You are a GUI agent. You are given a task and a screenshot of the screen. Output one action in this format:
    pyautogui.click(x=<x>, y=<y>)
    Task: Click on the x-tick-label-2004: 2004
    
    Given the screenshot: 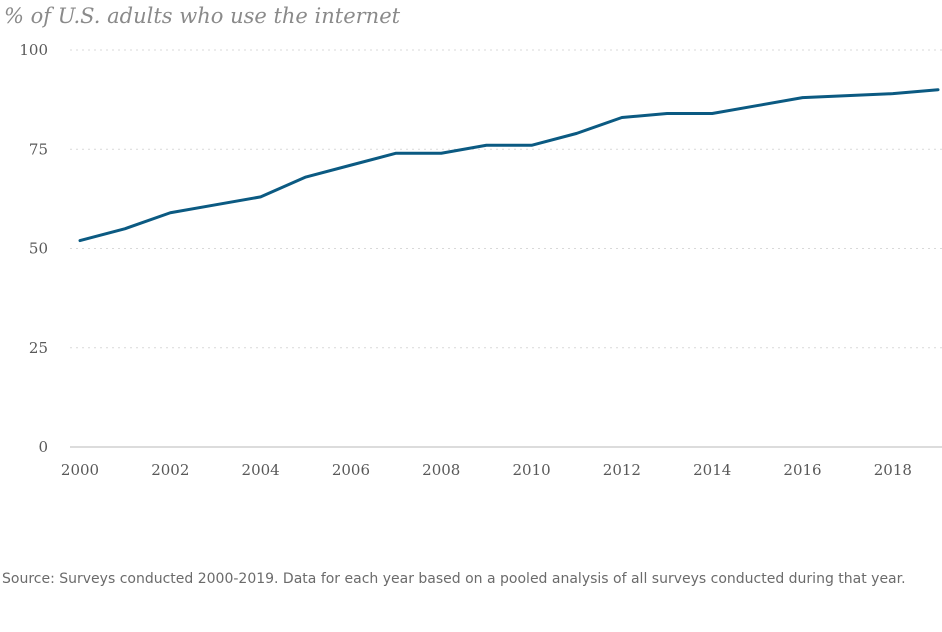 What is the action you would take?
    pyautogui.click(x=261, y=470)
    